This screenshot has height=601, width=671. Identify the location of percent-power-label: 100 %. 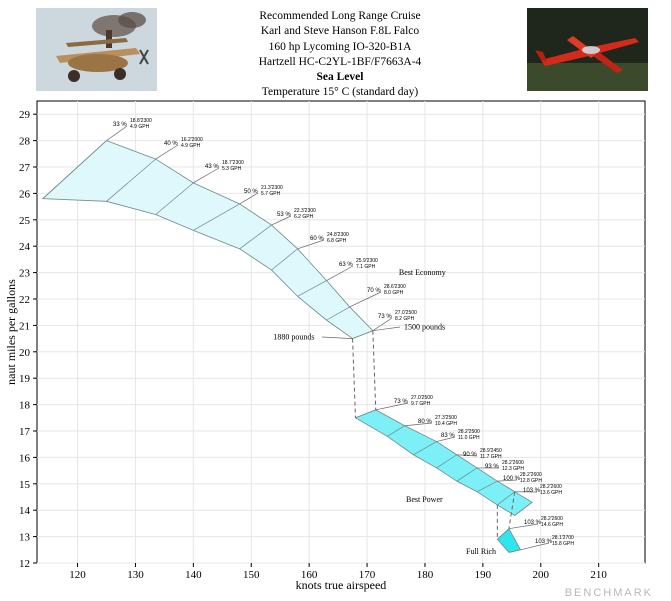
(512, 479).